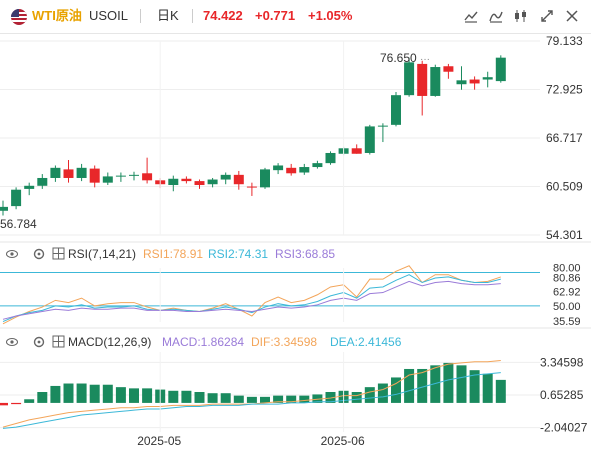 Image resolution: width=591 pixels, height=453 pixels. I want to click on price-tick-label: 66.717, so click(564, 138).